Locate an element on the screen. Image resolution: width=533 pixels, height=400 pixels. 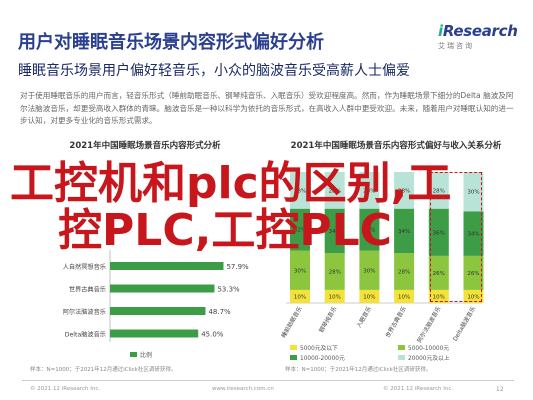
right-category-label: 入眠音乐 is located at coordinates (364, 317).